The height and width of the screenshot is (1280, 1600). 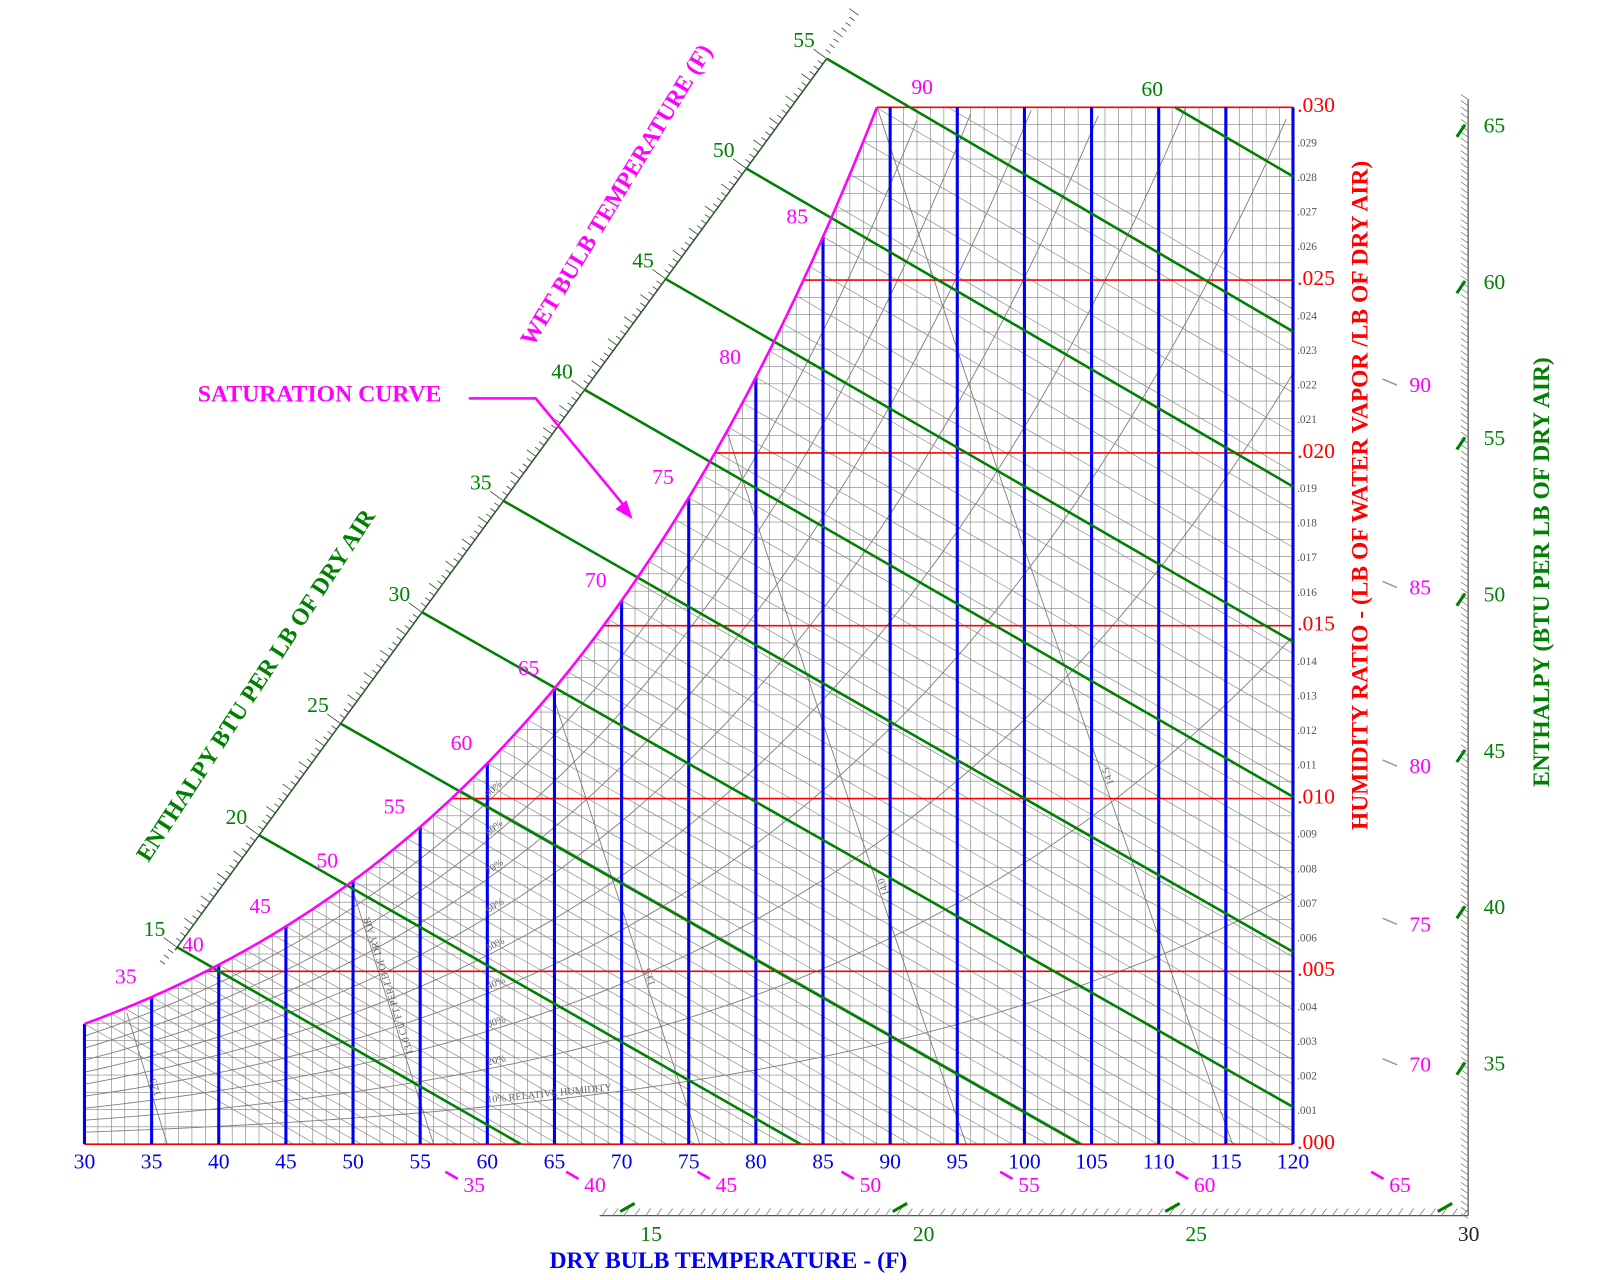 I want to click on wet-bulb-label: WET BULB TEMPERATURE (F), so click(x=617, y=195).